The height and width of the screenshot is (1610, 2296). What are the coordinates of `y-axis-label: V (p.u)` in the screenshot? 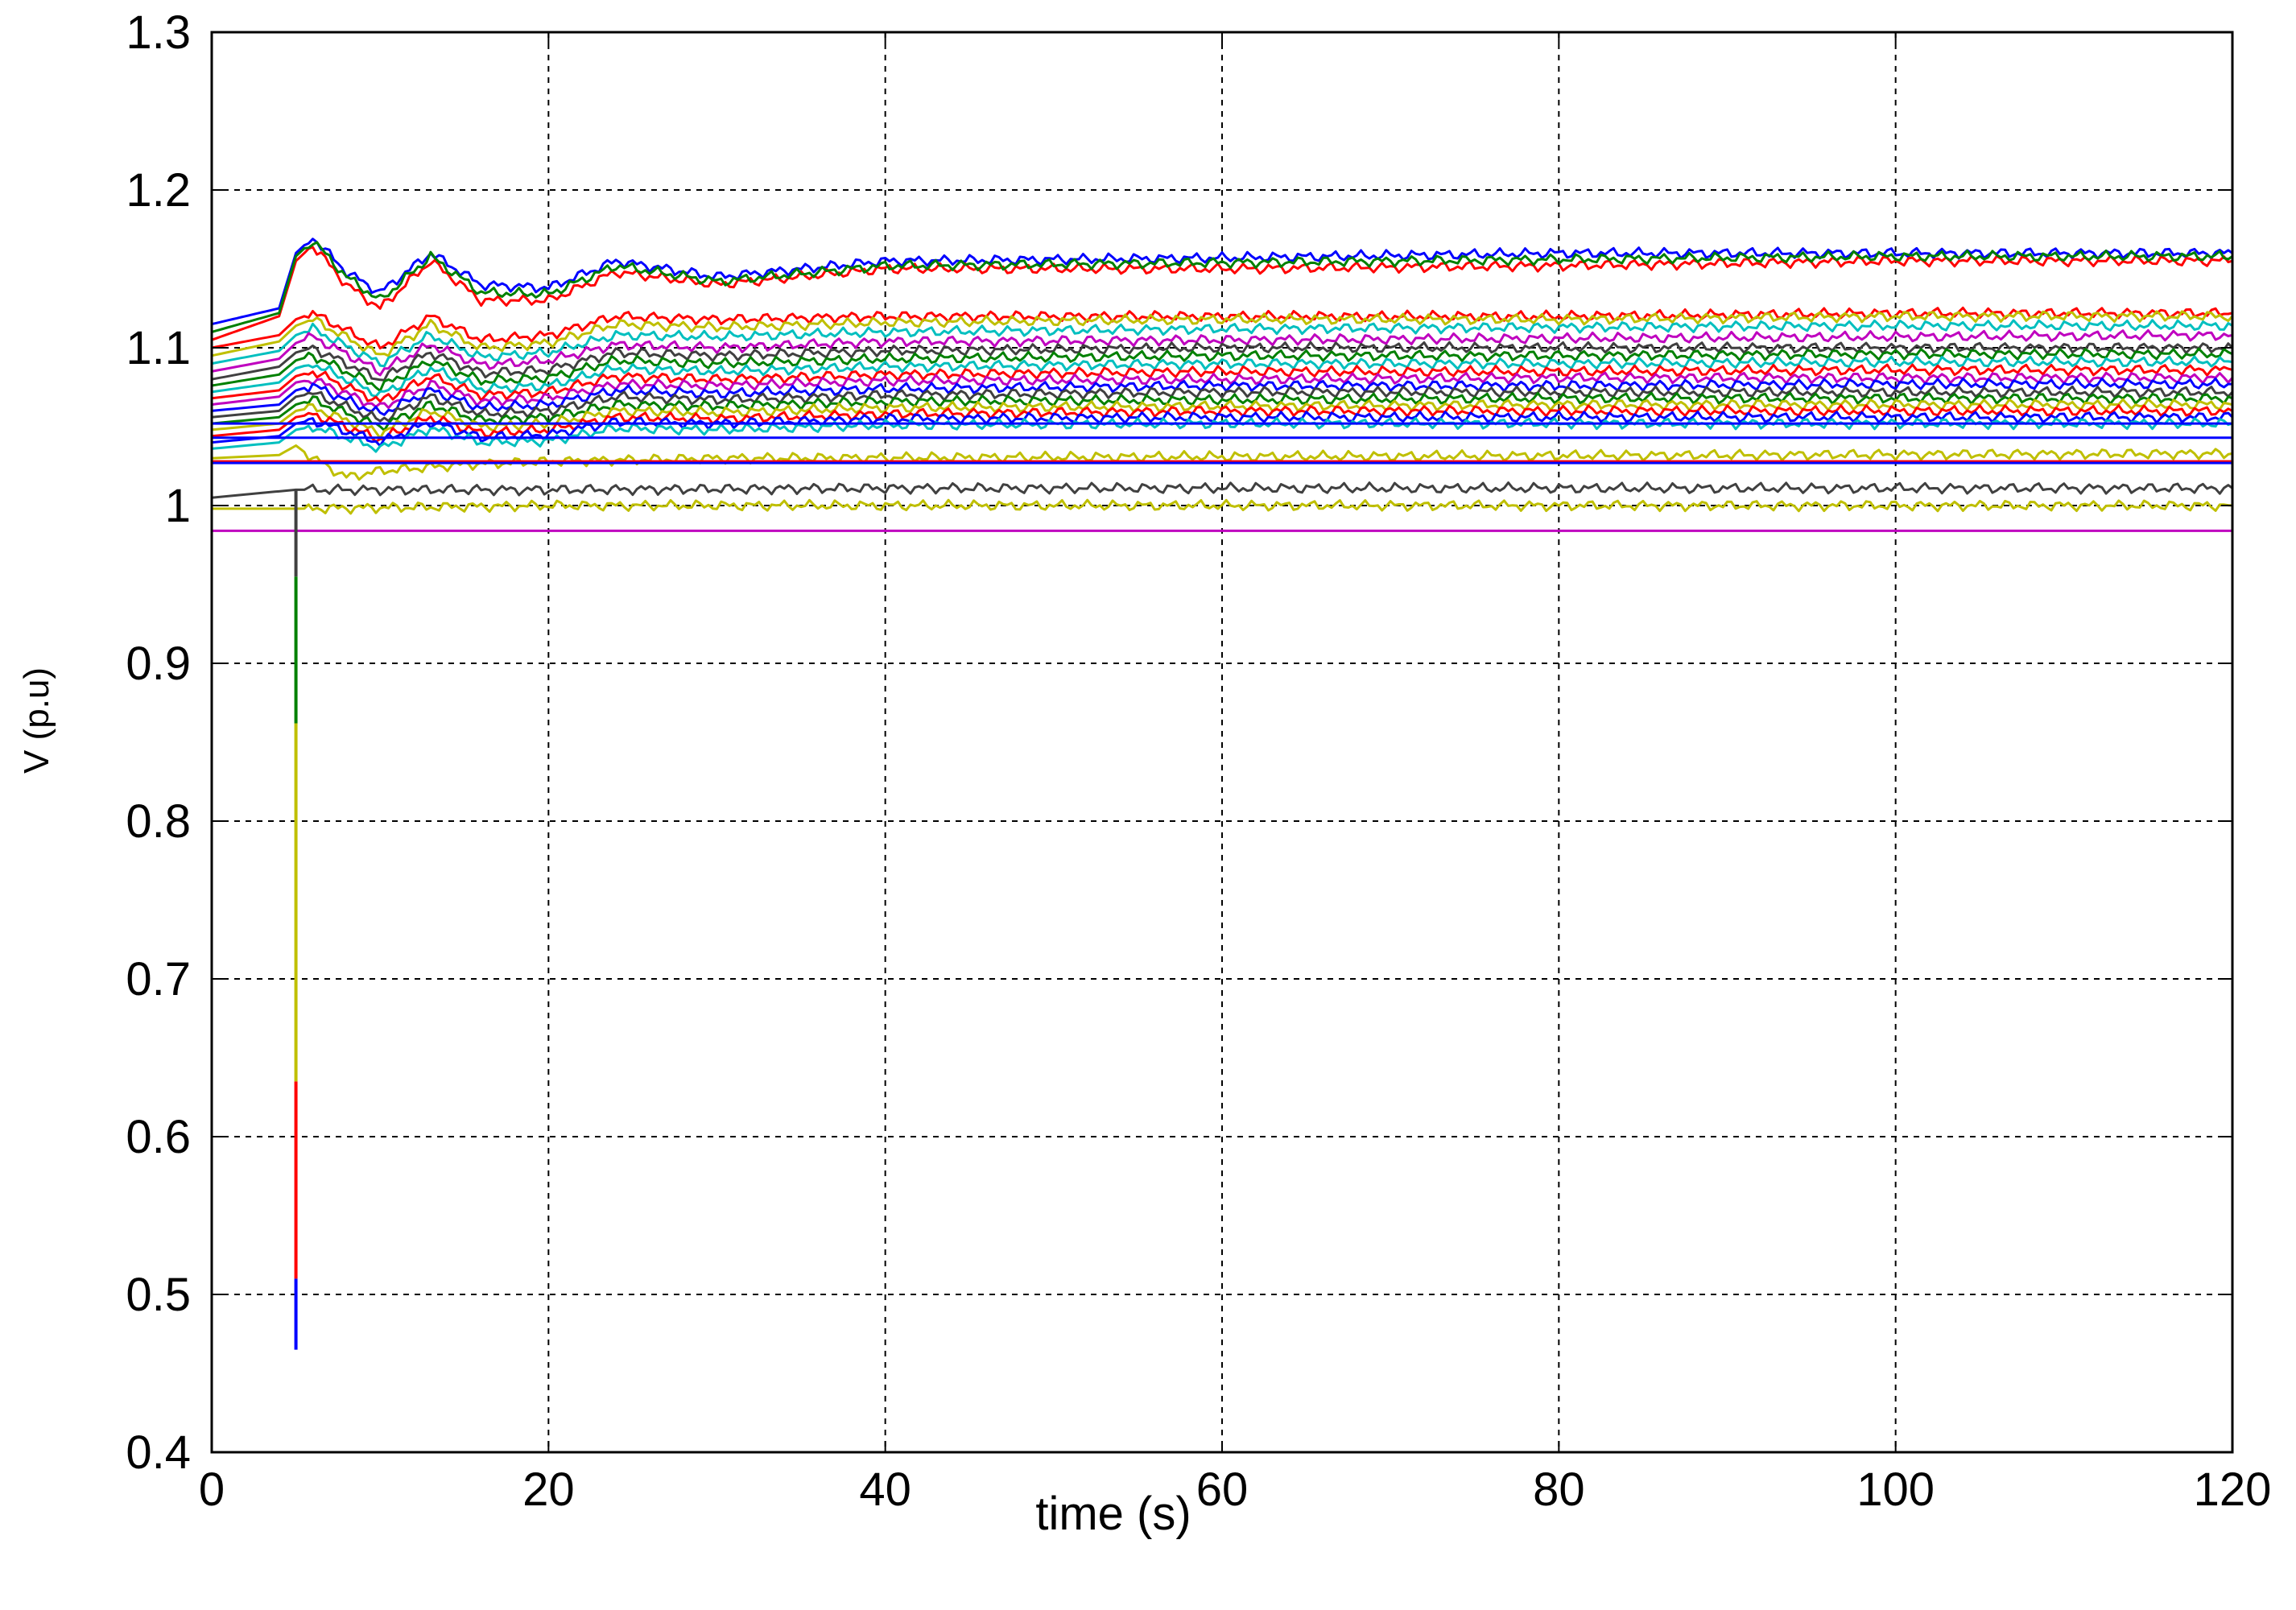 It's located at (36, 720).